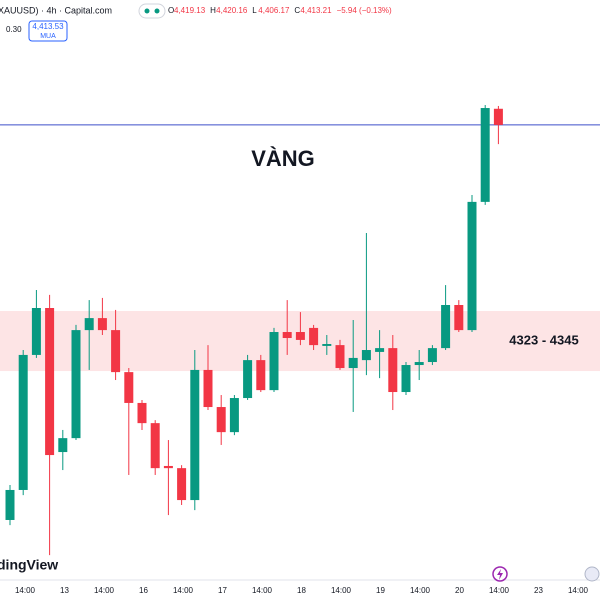 The width and height of the screenshot is (600, 600). What do you see at coordinates (232, 10) in the screenshot?
I see `ohlc-value: 4,420.16` at bounding box center [232, 10].